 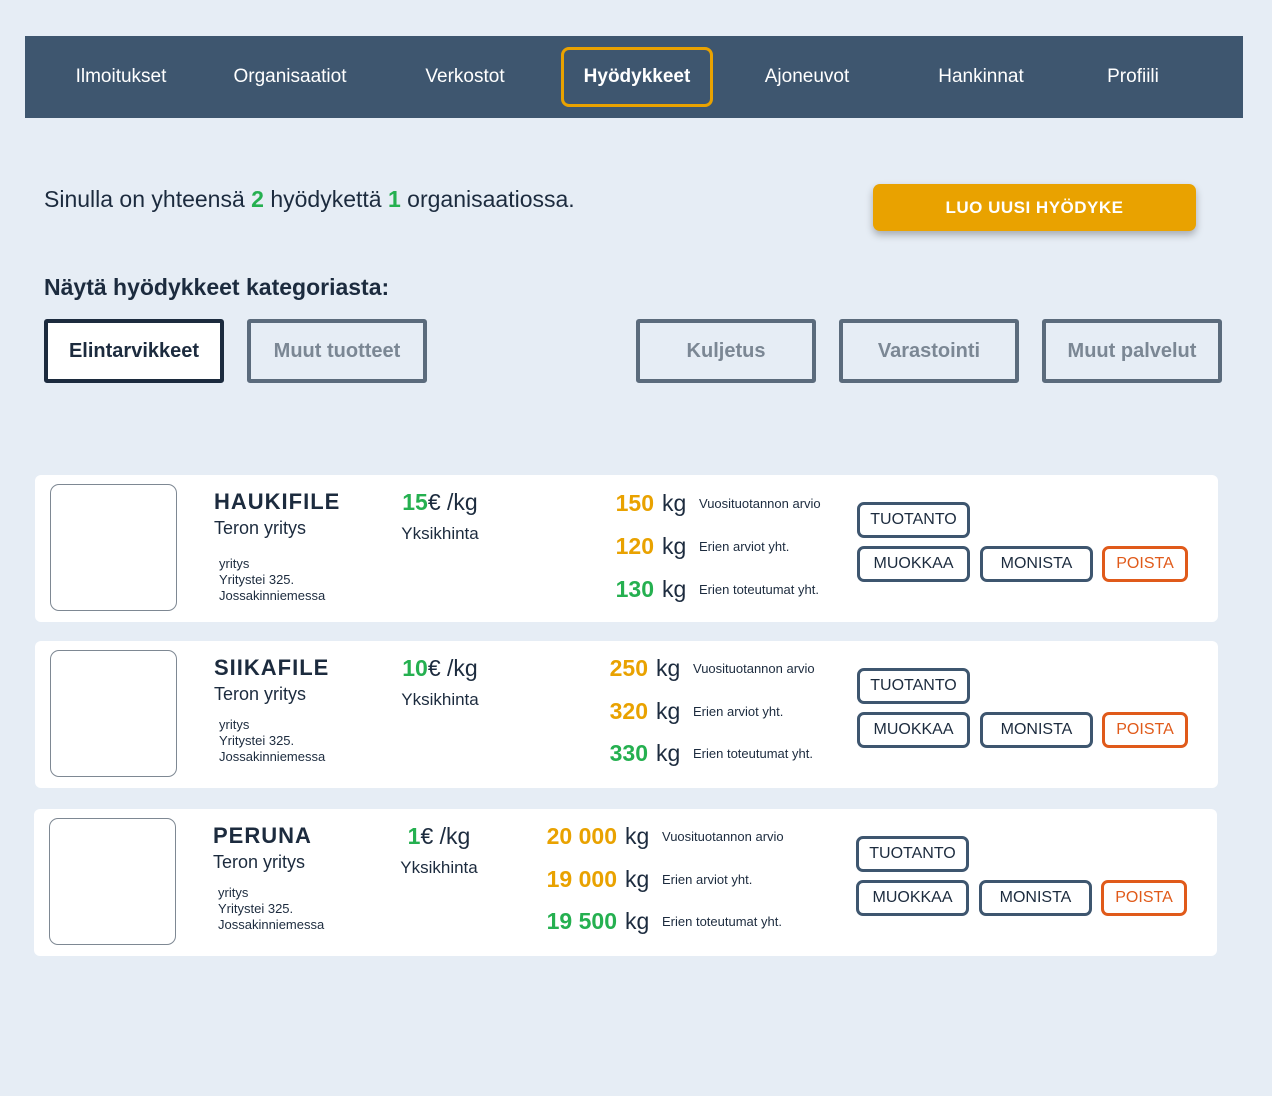 I want to click on stat-annual-estimate: 150 kg Vuosituotannon arvio, so click(x=674, y=503).